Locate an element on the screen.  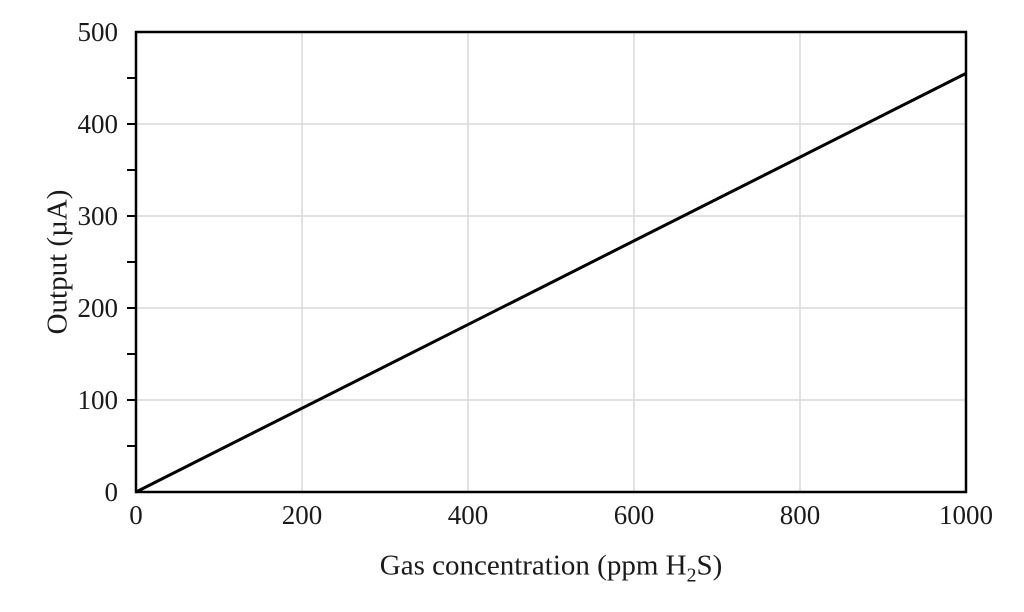
x-tick-label: 200 is located at coordinates (302, 515).